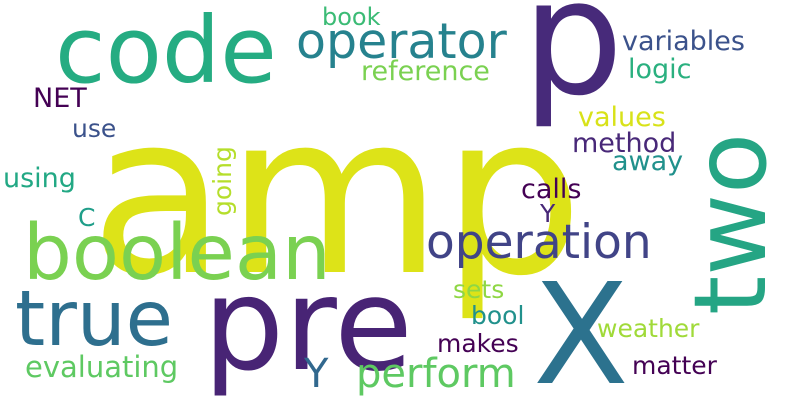 The height and width of the screenshot is (400, 800). Describe the element at coordinates (675, 365) in the screenshot. I see `word-matter: matter` at that location.